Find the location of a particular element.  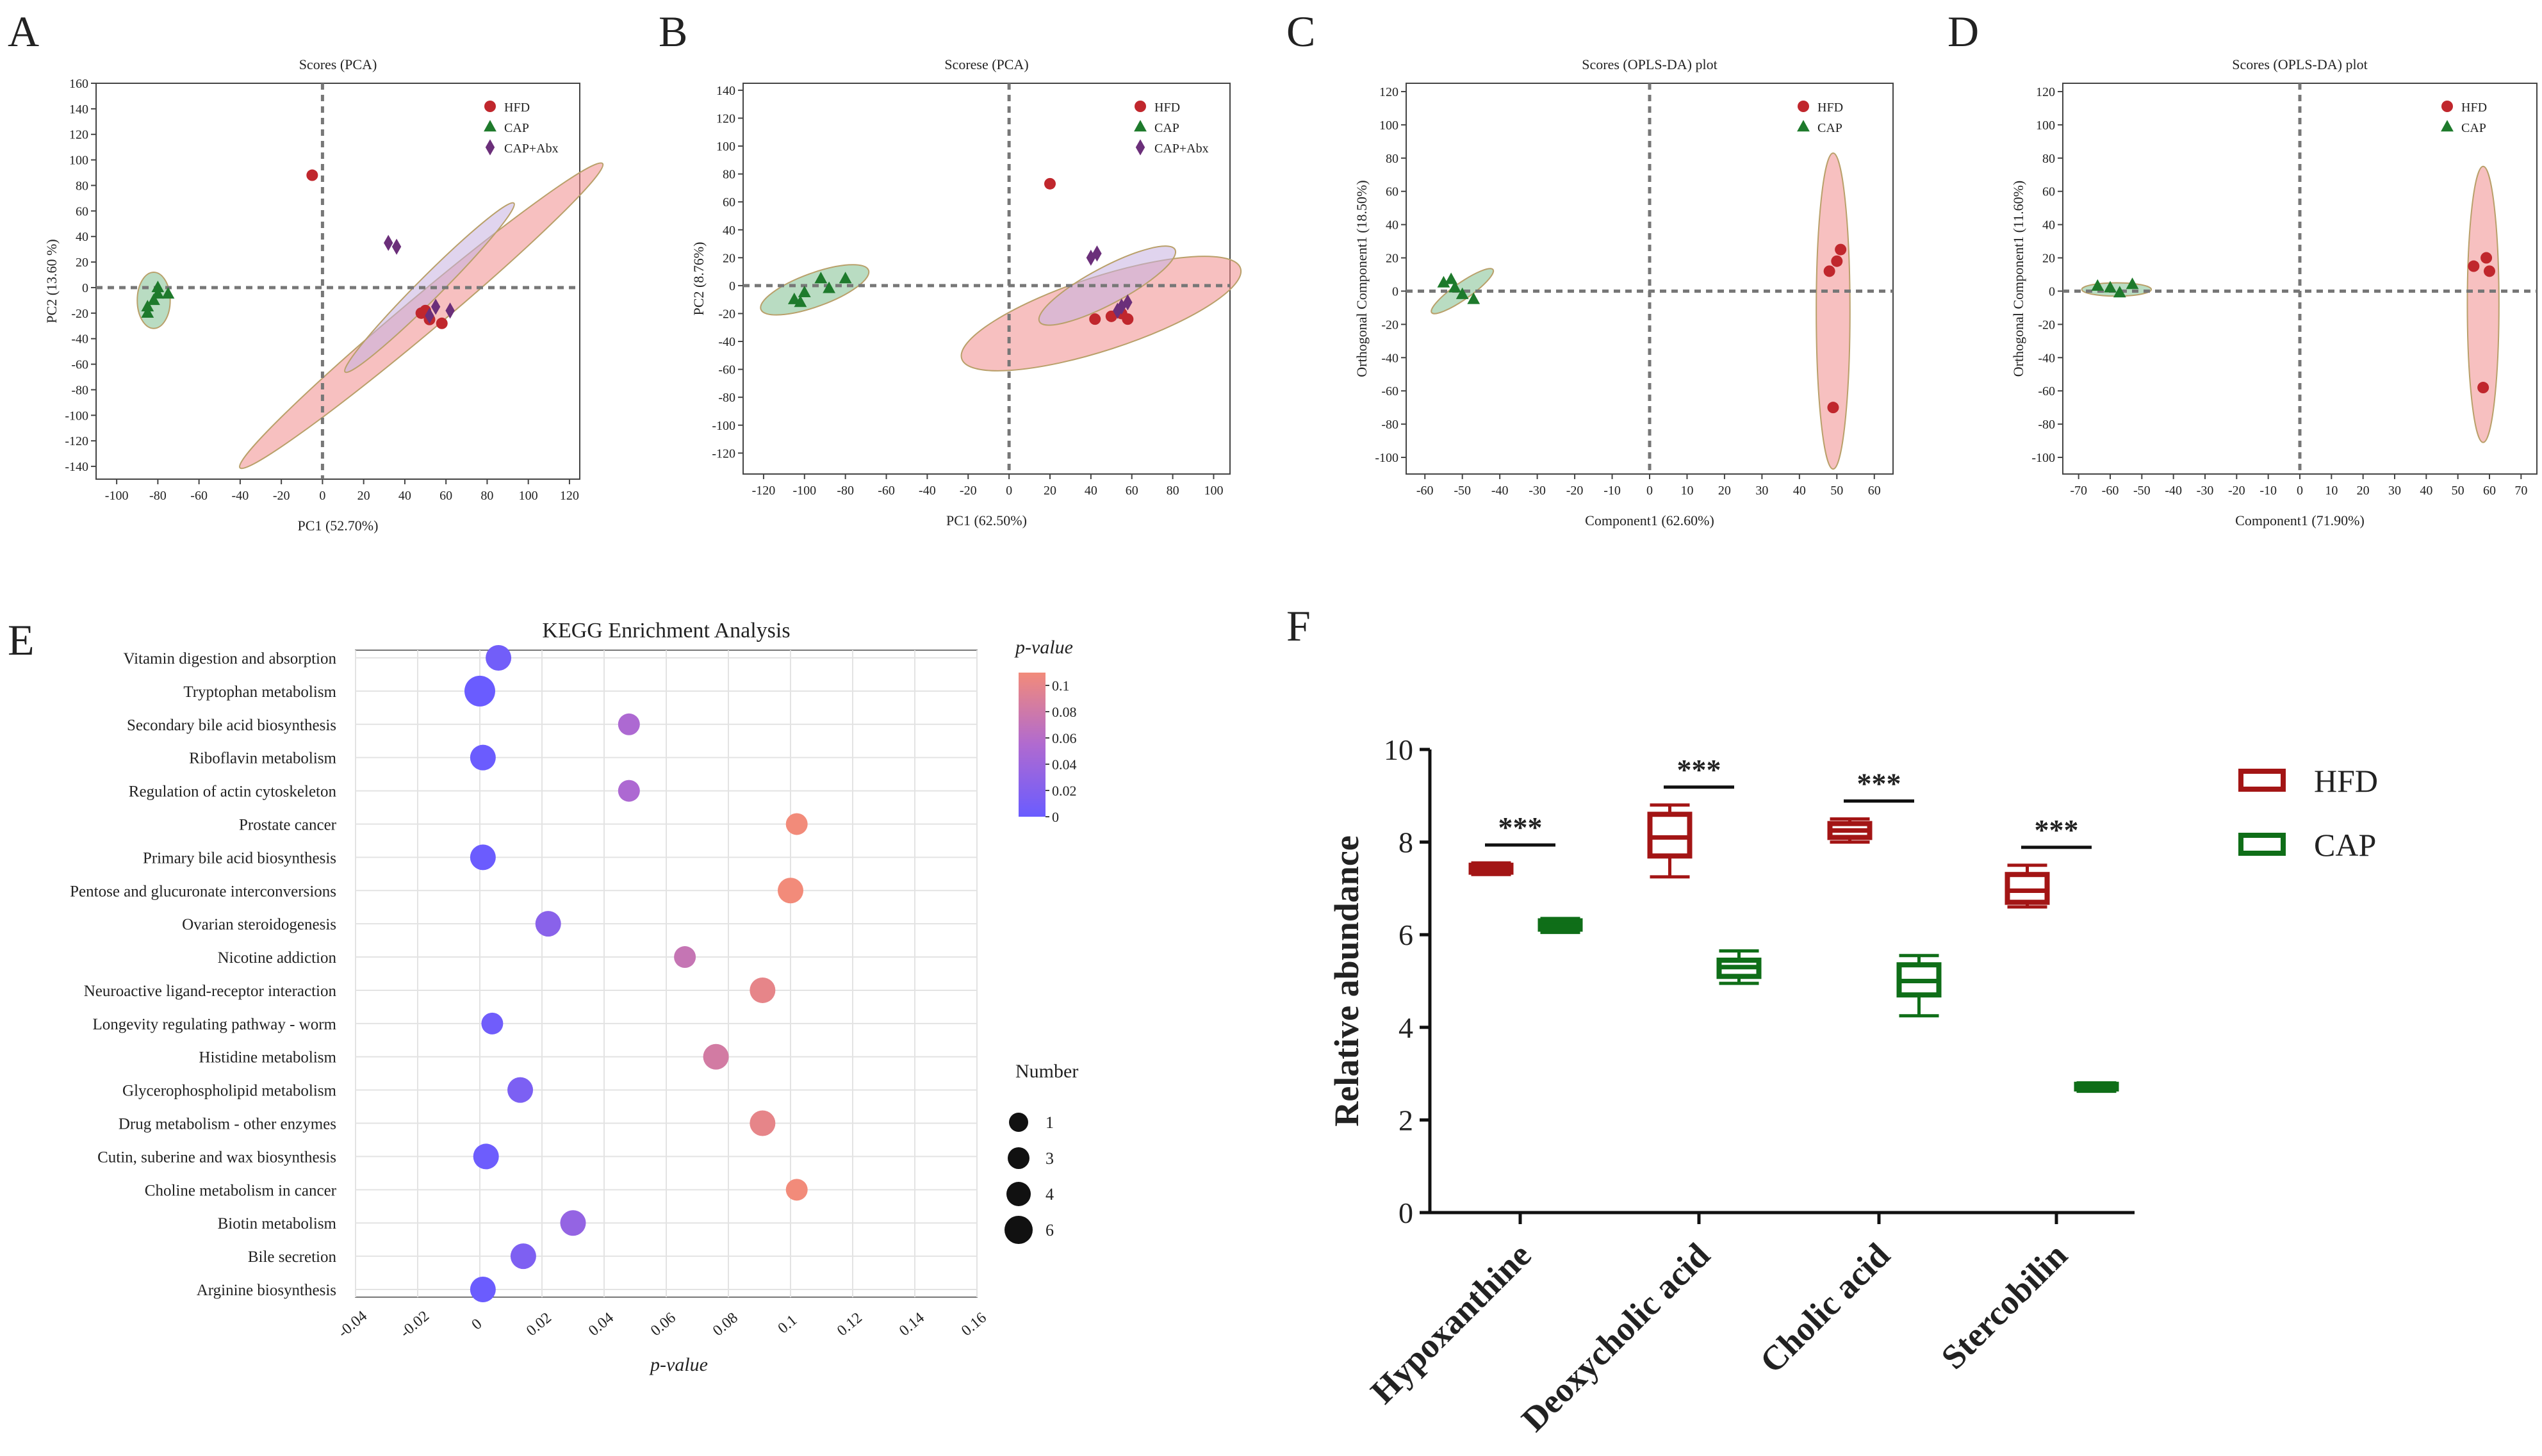

y-tick-label: -60 is located at coordinates (1389, 391).